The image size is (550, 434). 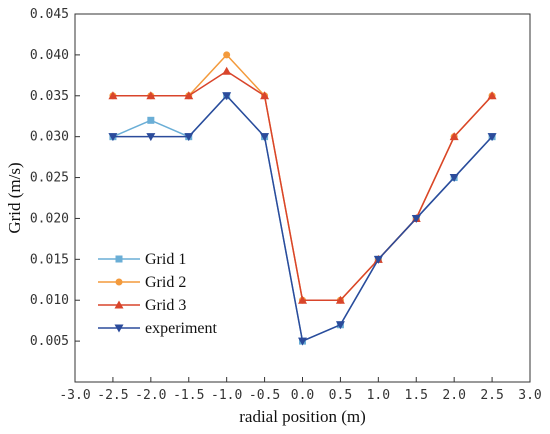 What do you see at coordinates (14, 197) in the screenshot?
I see `y-axis-title: Grid (m/s)` at bounding box center [14, 197].